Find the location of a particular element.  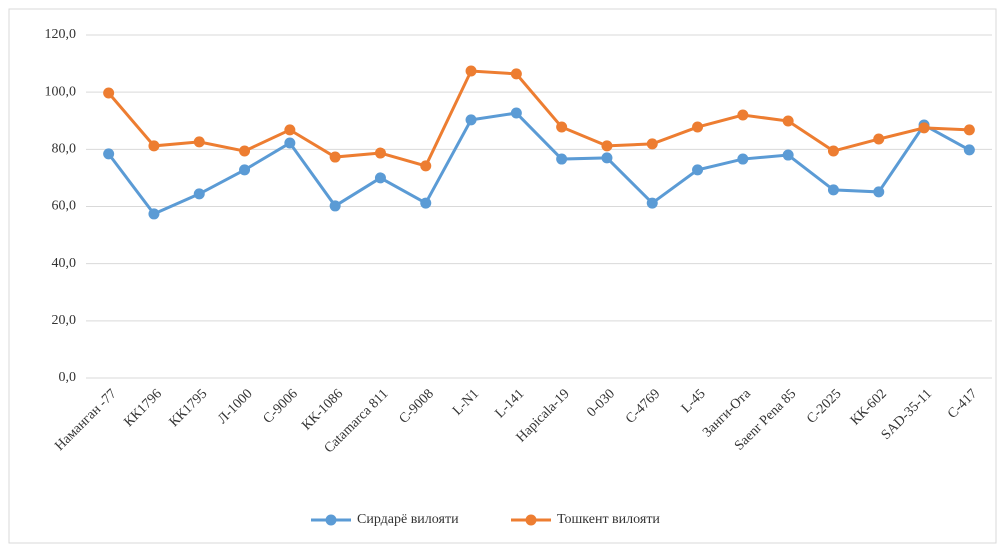

y-tick-label: 60,0 is located at coordinates (64, 206).